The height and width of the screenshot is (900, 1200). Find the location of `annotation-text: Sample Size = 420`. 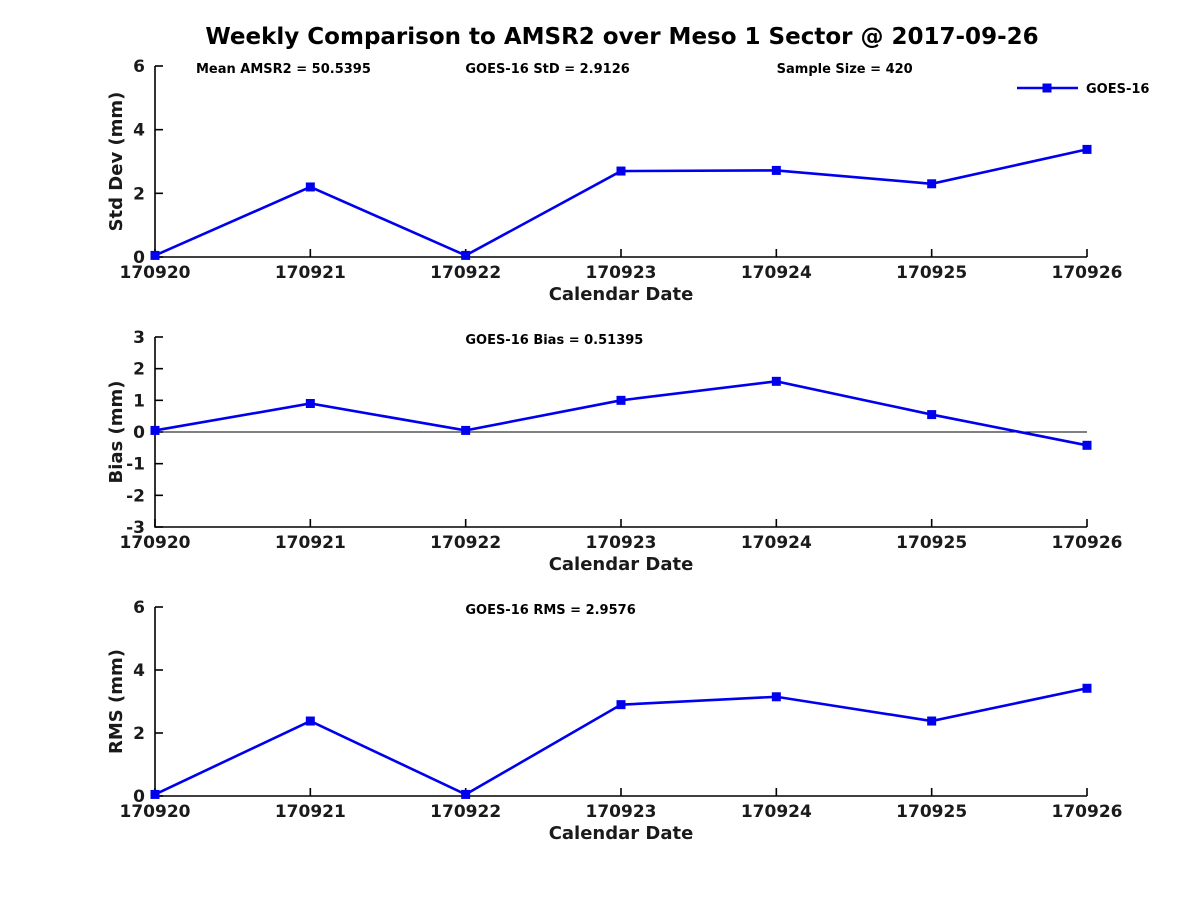

annotation-text: Sample Size = 420 is located at coordinates (845, 69).